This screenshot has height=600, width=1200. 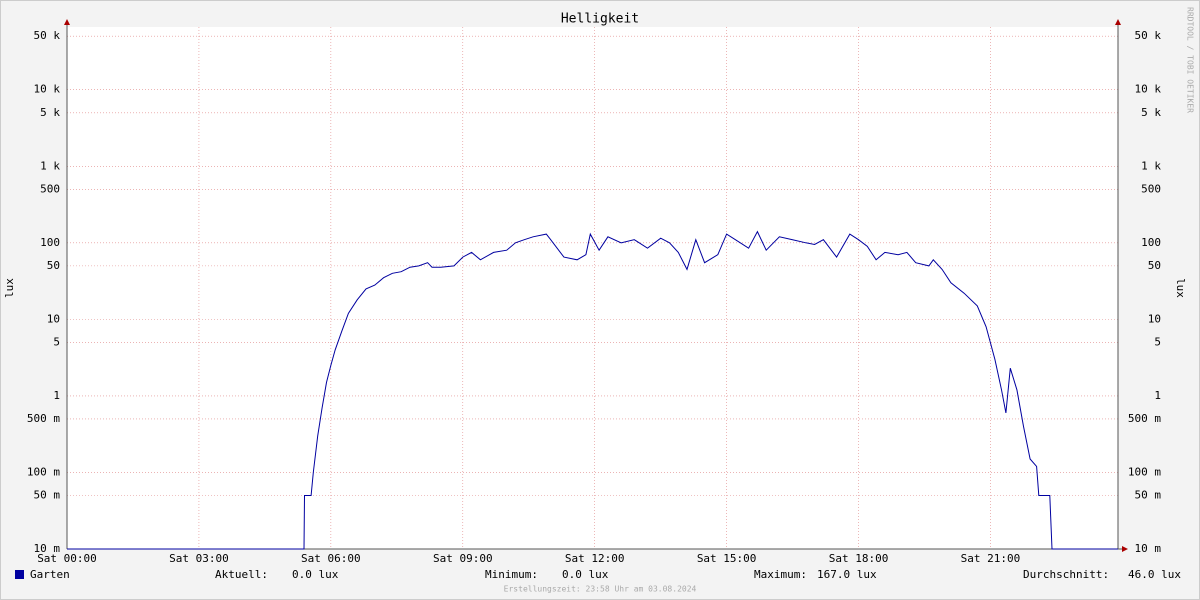 What do you see at coordinates (43, 471) in the screenshot?
I see `y-tick-label: 100 m` at bounding box center [43, 471].